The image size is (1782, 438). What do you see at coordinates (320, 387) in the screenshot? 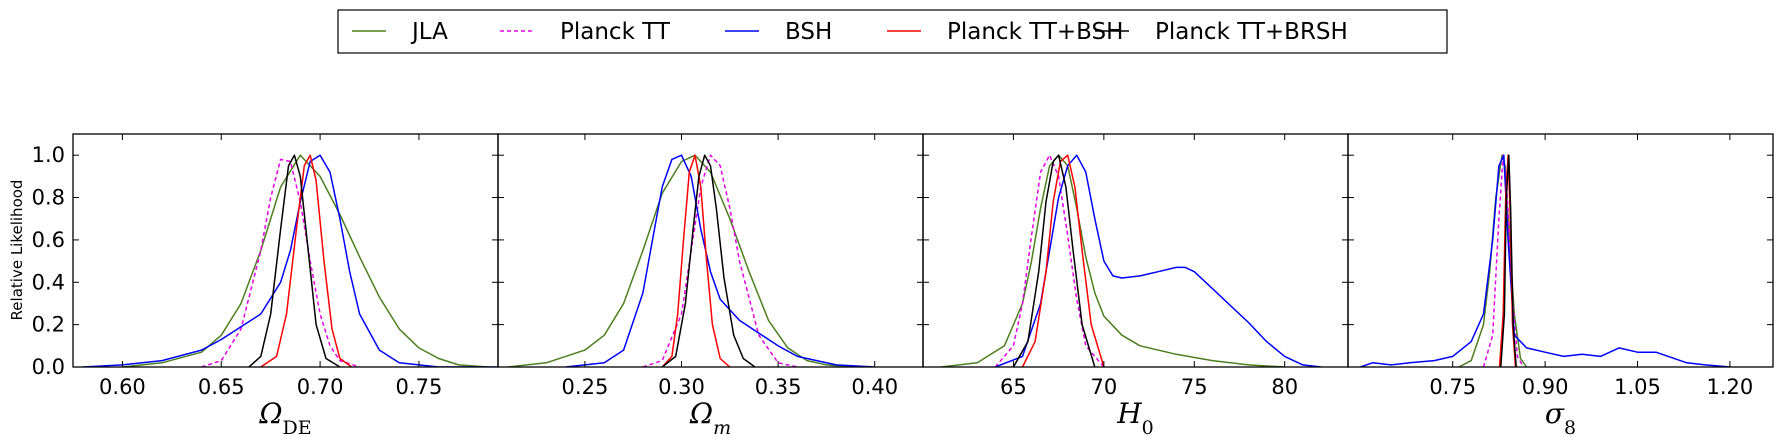
I see `x-tick-label: 0.70` at bounding box center [320, 387].